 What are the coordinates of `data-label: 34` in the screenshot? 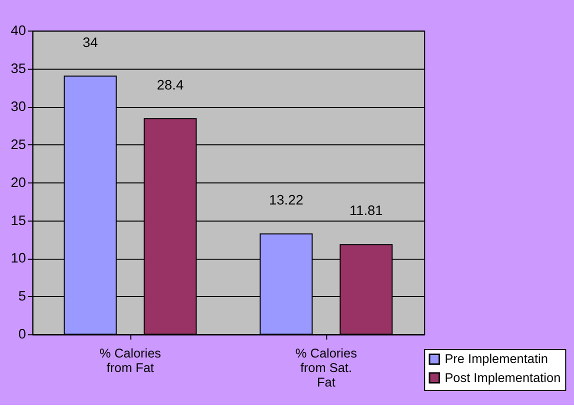 It's located at (90, 42).